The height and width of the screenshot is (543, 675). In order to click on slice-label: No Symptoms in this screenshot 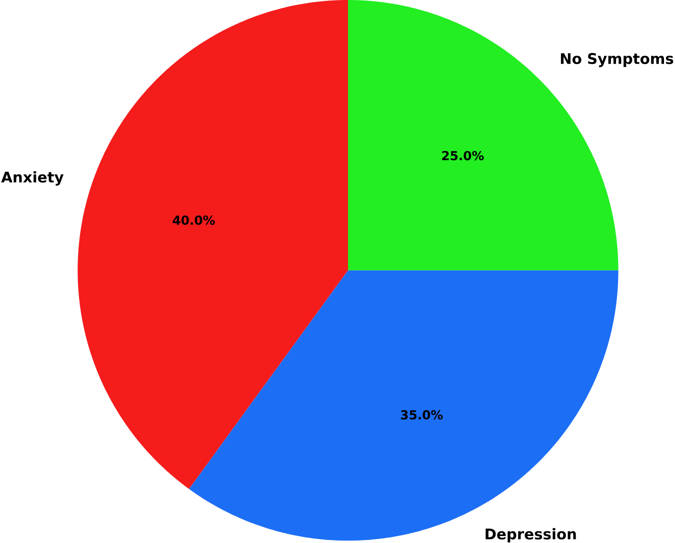, I will do `click(617, 59)`.